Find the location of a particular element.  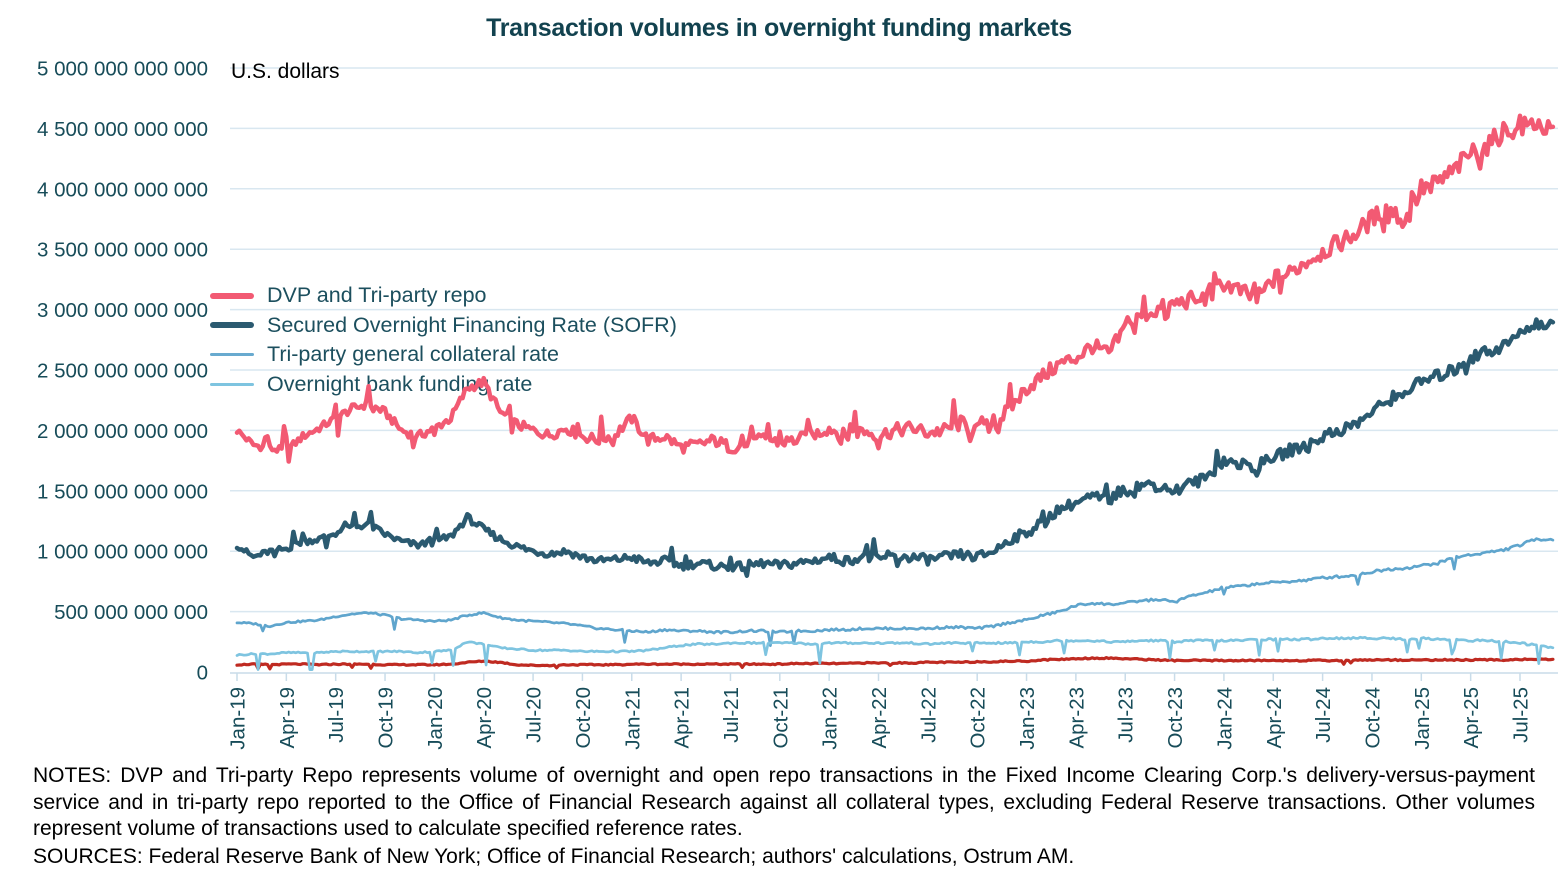

x-tick-label: Jan-19 is located at coordinates (238, 718).